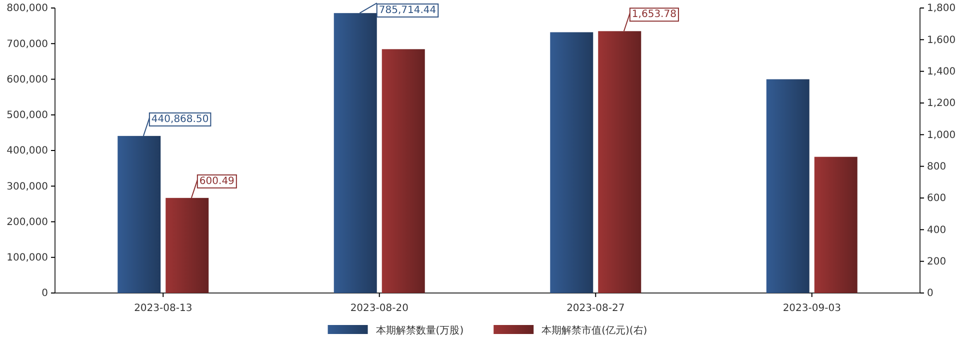  What do you see at coordinates (936, 167) in the screenshot?
I see `y2-tick-label: 800` at bounding box center [936, 167].